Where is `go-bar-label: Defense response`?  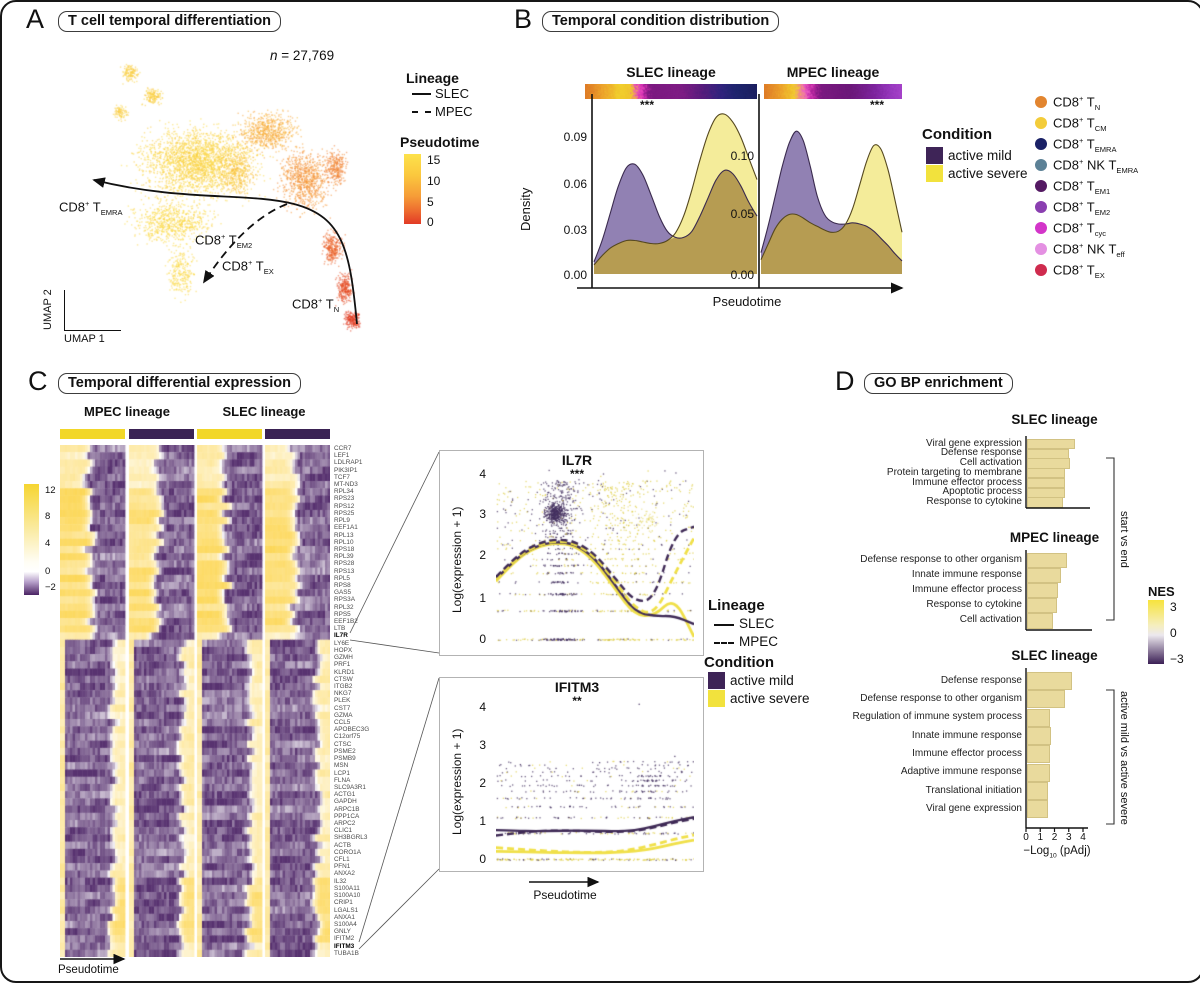 go-bar-label: Defense response is located at coordinates (981, 680).